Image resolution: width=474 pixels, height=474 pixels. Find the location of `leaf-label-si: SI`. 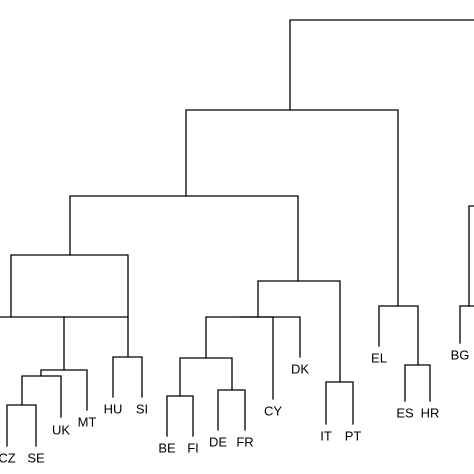

leaf-label-si: SI is located at coordinates (142, 409).